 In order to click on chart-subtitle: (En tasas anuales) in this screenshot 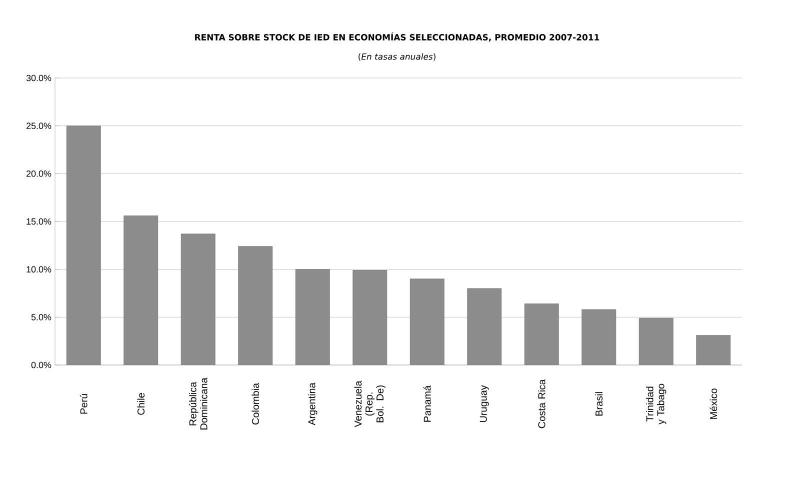, I will do `click(397, 57)`.